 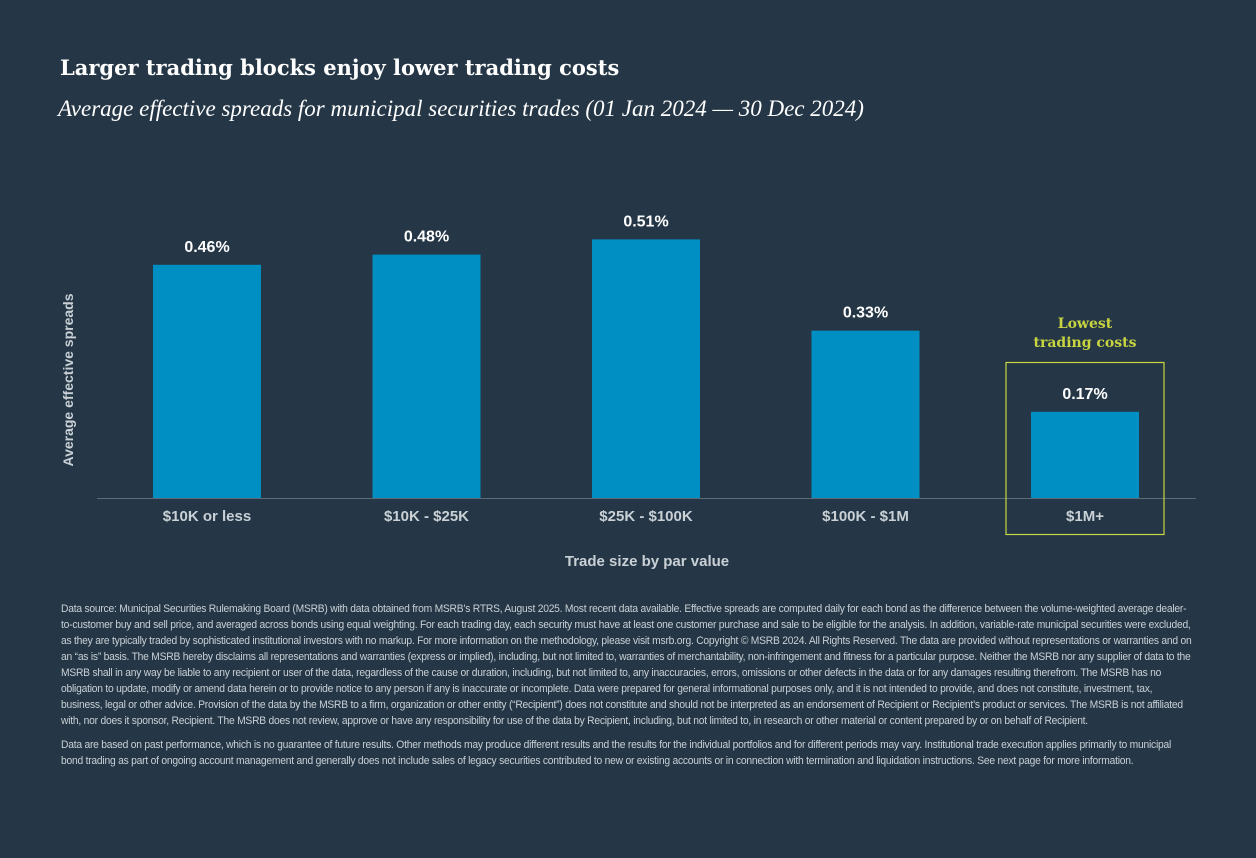 I want to click on highlight-label-line1: Lowest, so click(x=1085, y=324).